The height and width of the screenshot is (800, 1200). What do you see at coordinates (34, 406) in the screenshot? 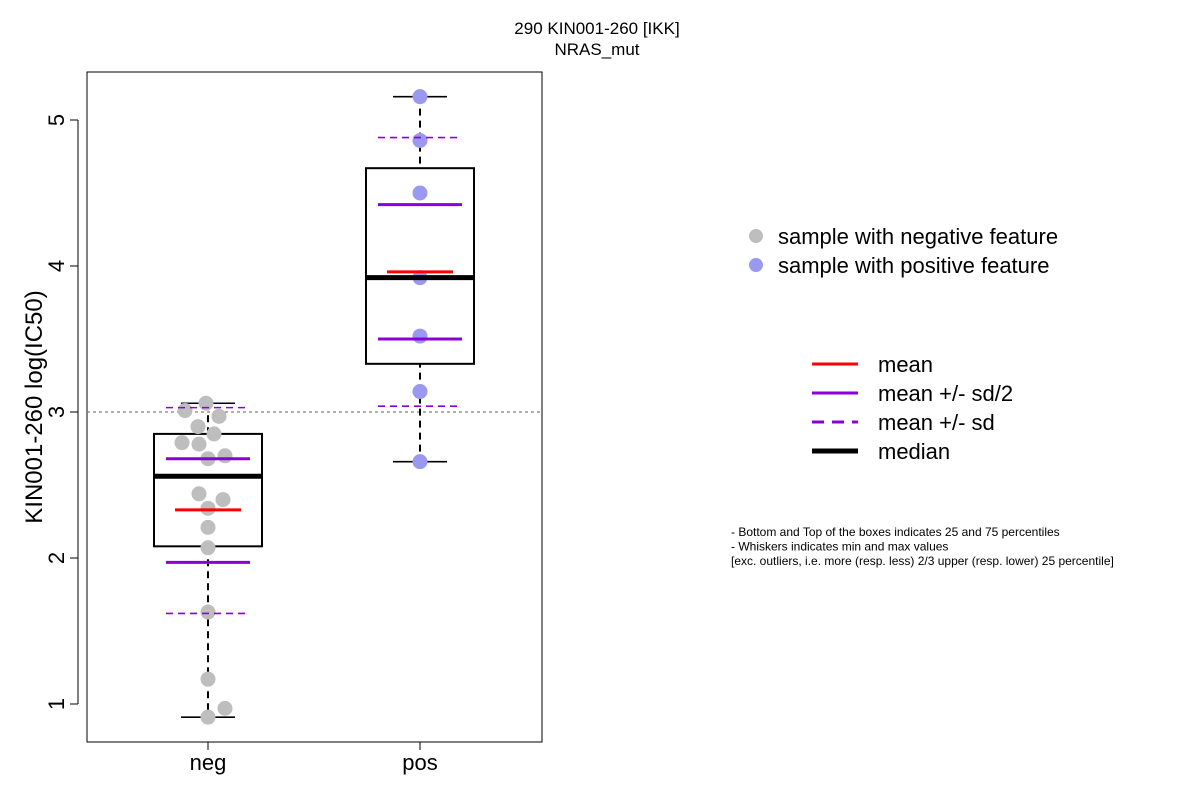
I see `y-axis-title: KIN001-260 log(IC50)` at bounding box center [34, 406].